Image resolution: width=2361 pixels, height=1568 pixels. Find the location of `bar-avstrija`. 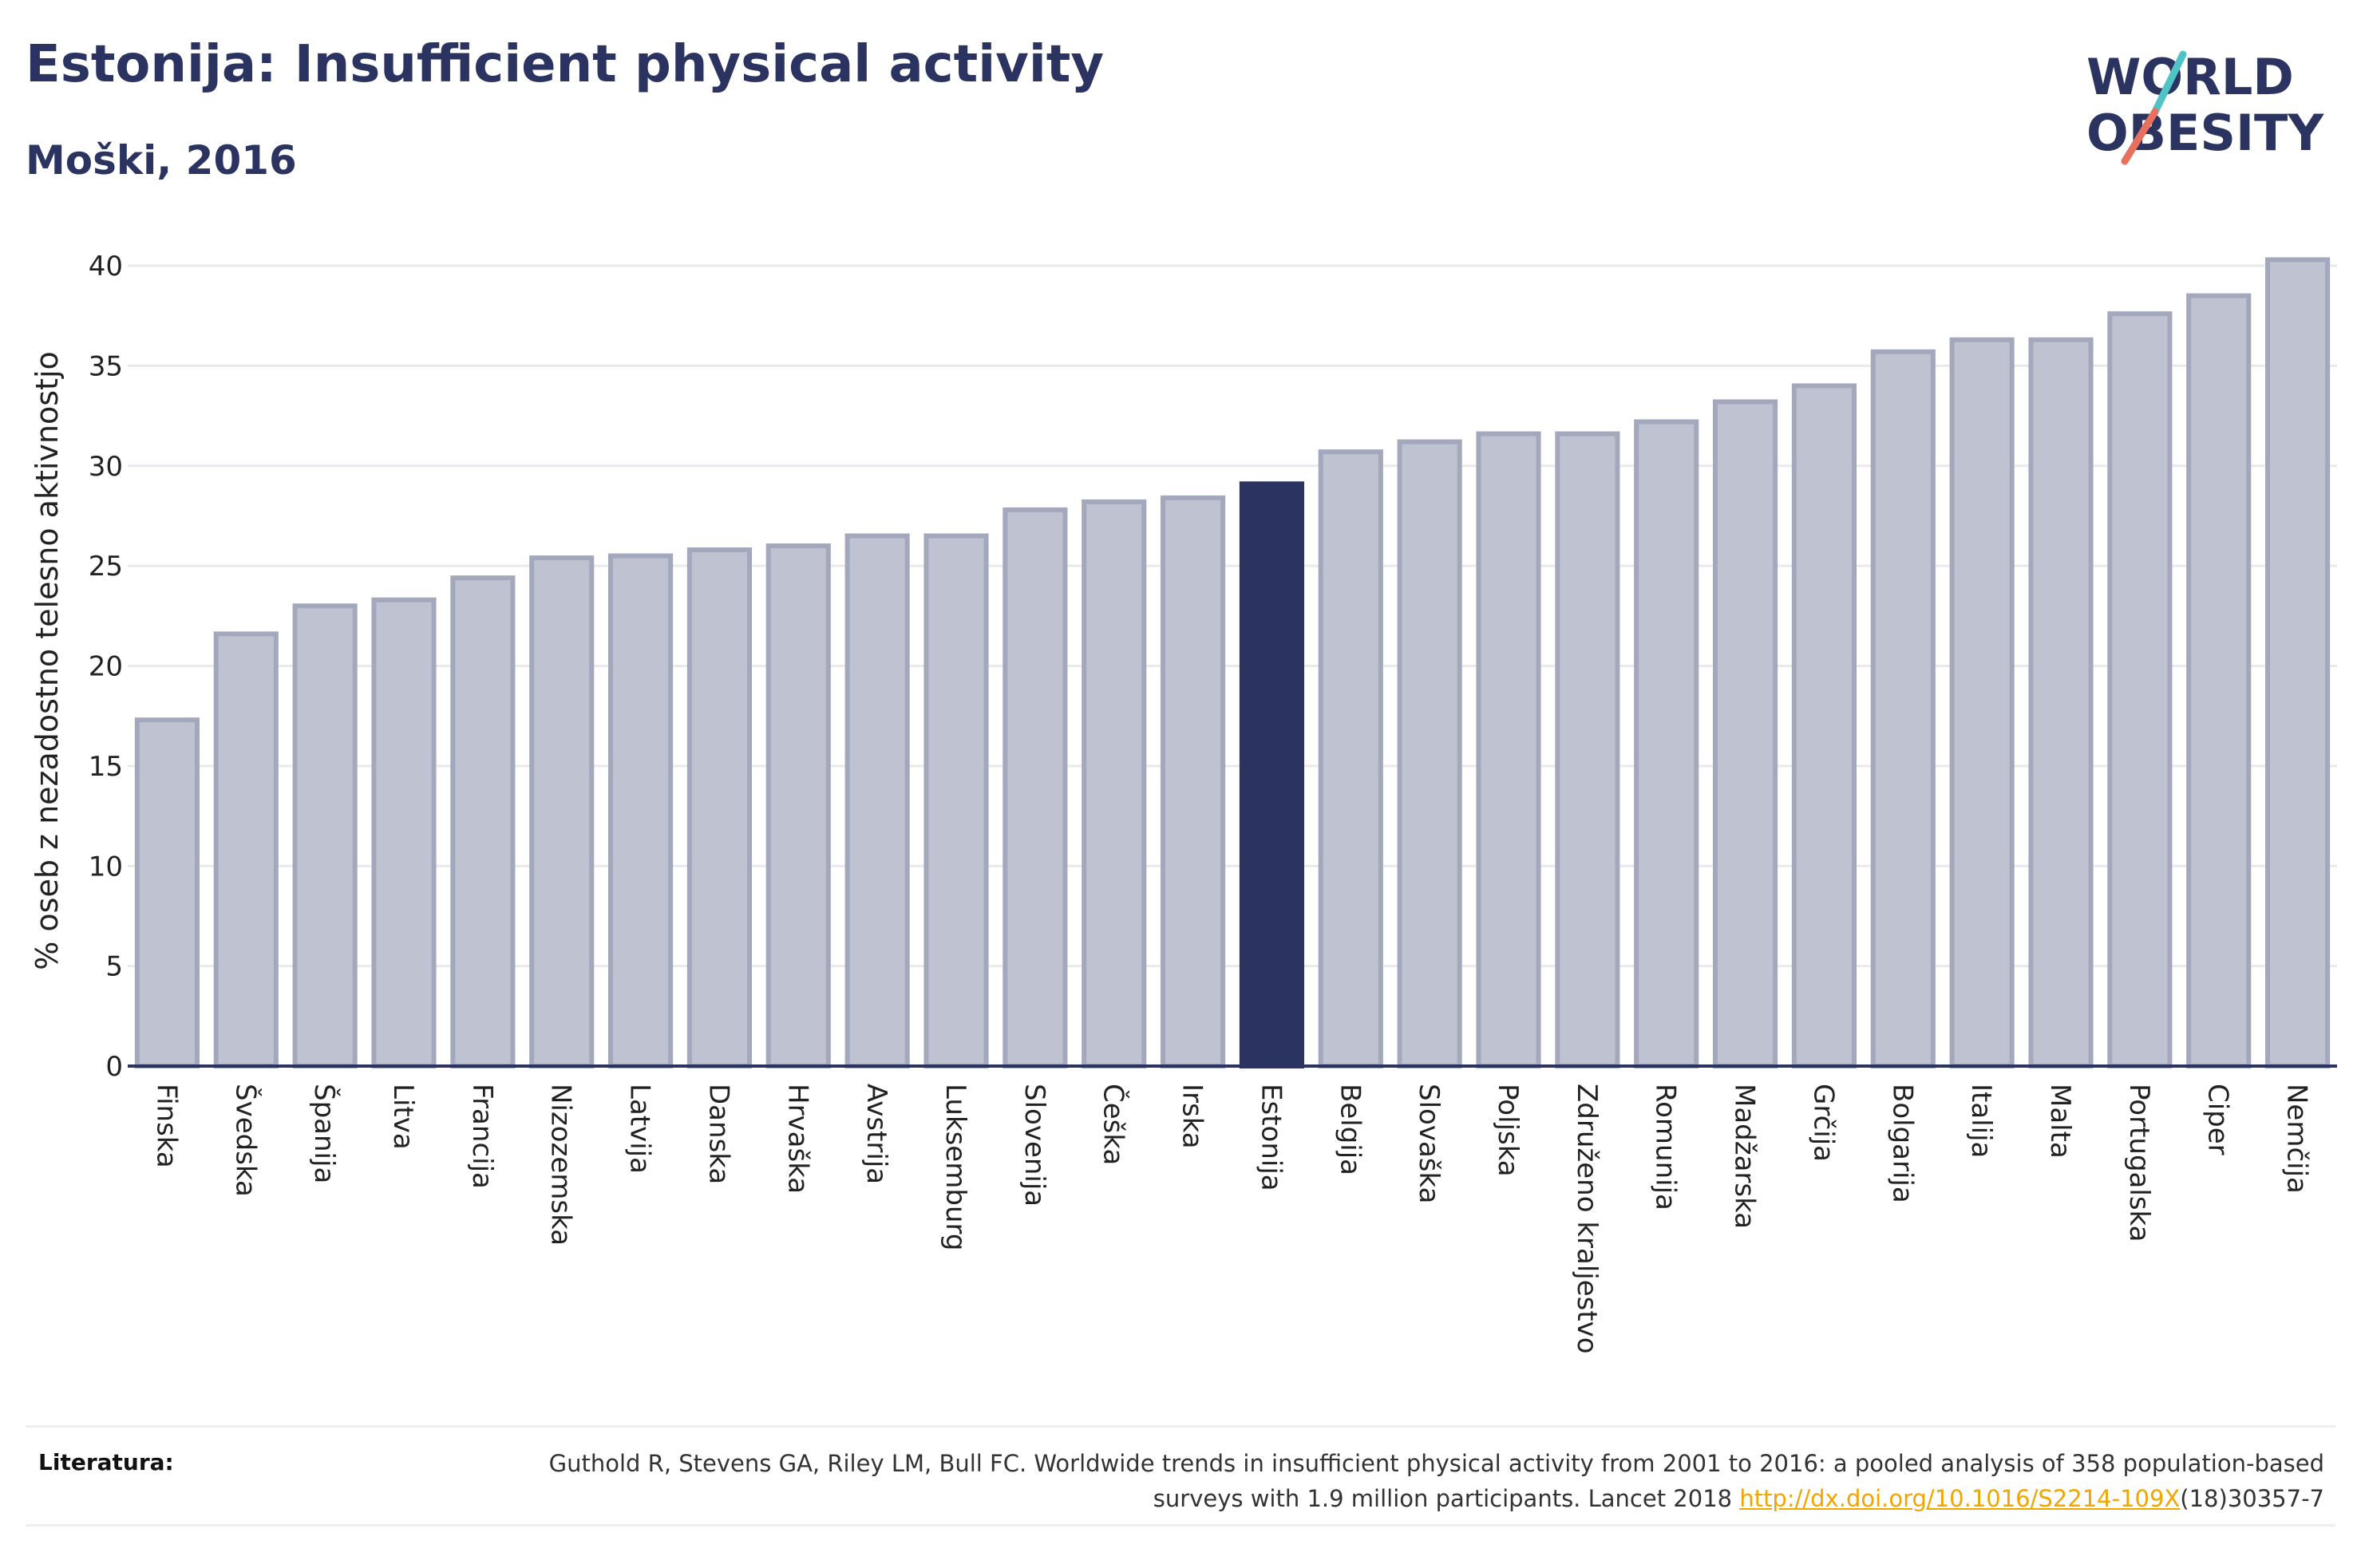

bar-avstrija is located at coordinates (877, 800).